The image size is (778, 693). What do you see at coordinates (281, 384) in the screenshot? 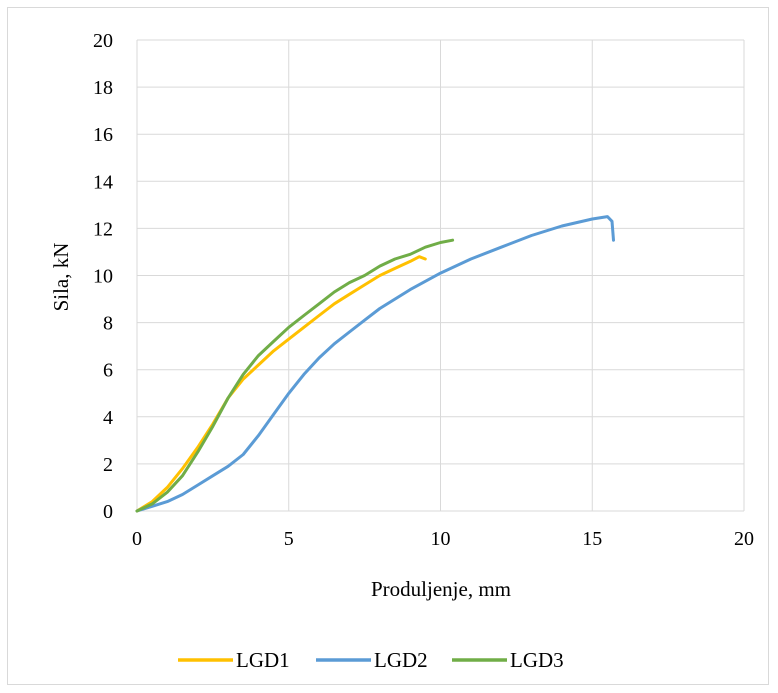
I see `series-line-lgd1` at bounding box center [281, 384].